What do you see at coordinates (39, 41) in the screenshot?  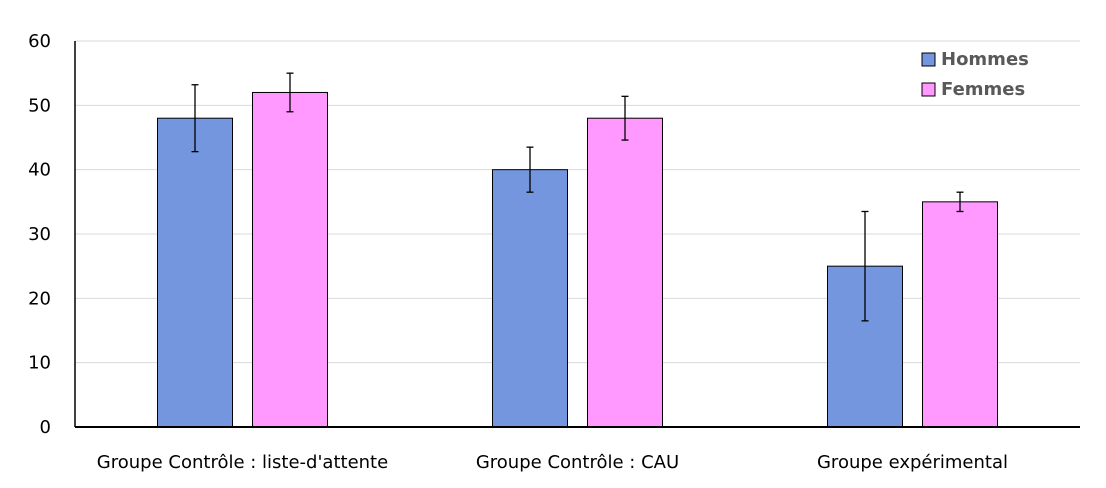 I see `y-tick-label: 60` at bounding box center [39, 41].